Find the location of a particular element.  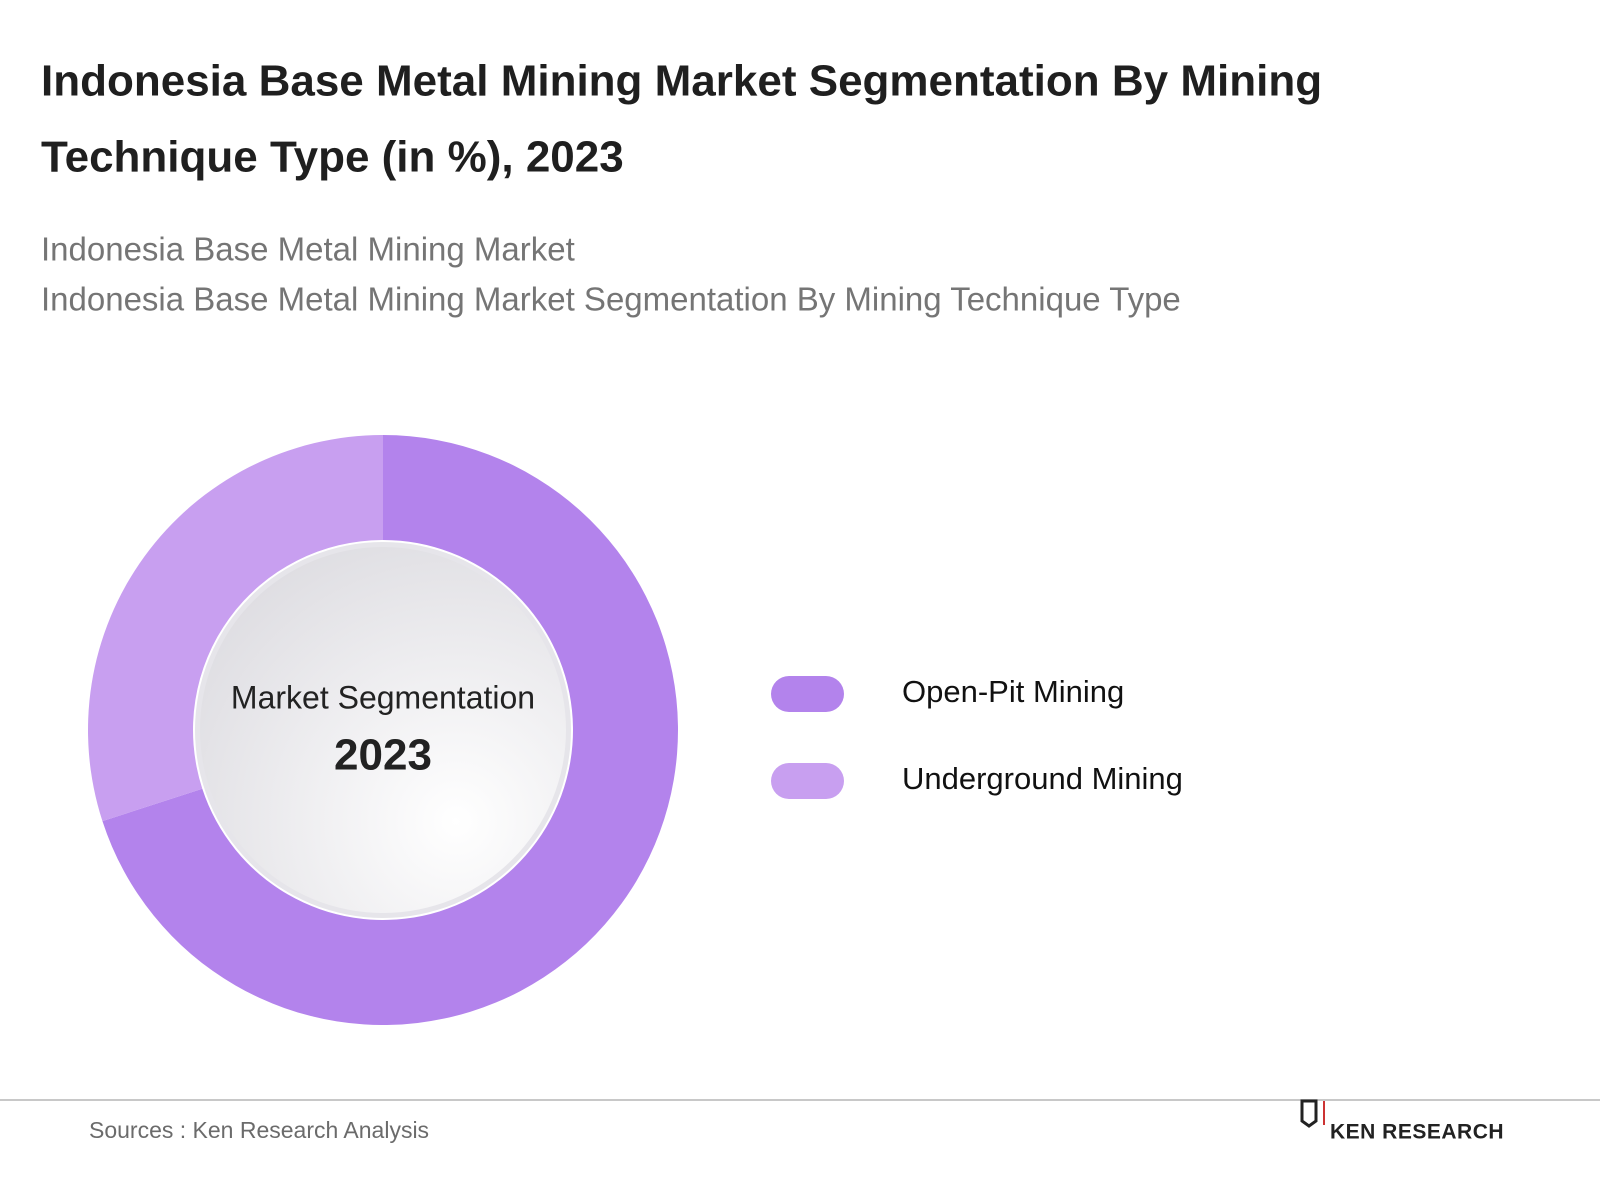

subtitle: Indonesia Base Metal Mining Market is located at coordinates (308, 249).